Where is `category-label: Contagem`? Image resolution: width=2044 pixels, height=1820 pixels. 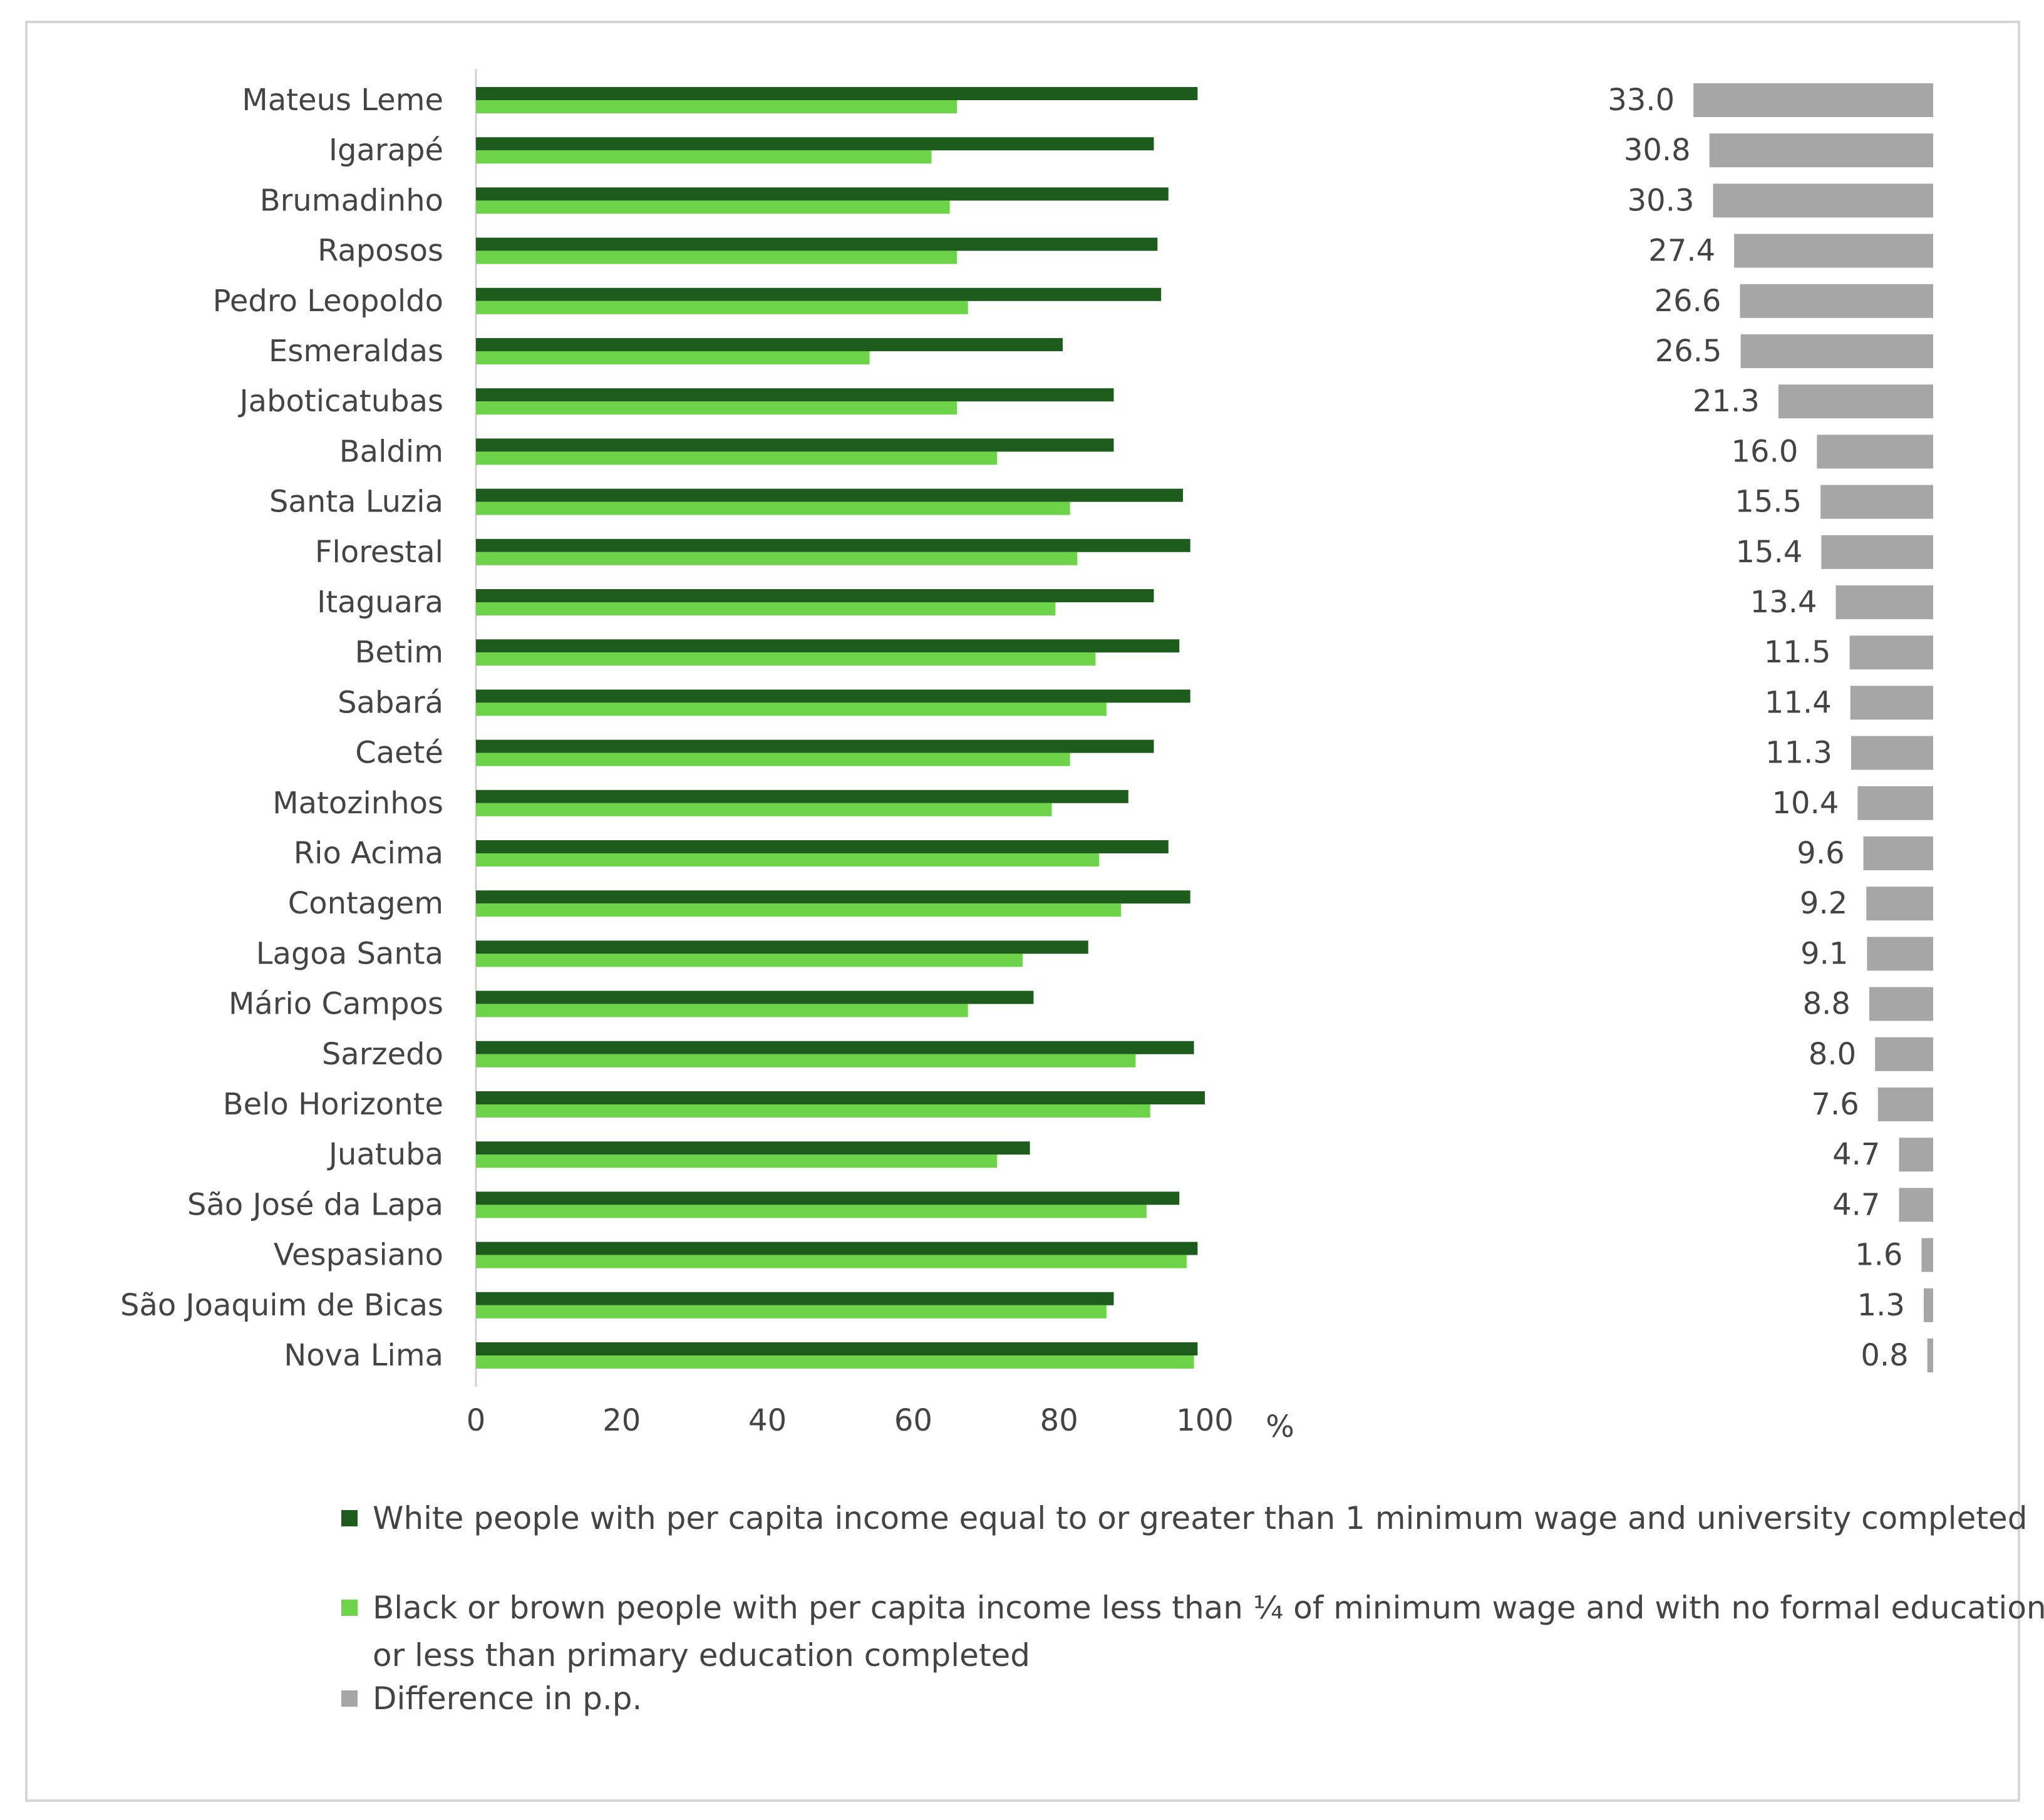
category-label: Contagem is located at coordinates (365, 904).